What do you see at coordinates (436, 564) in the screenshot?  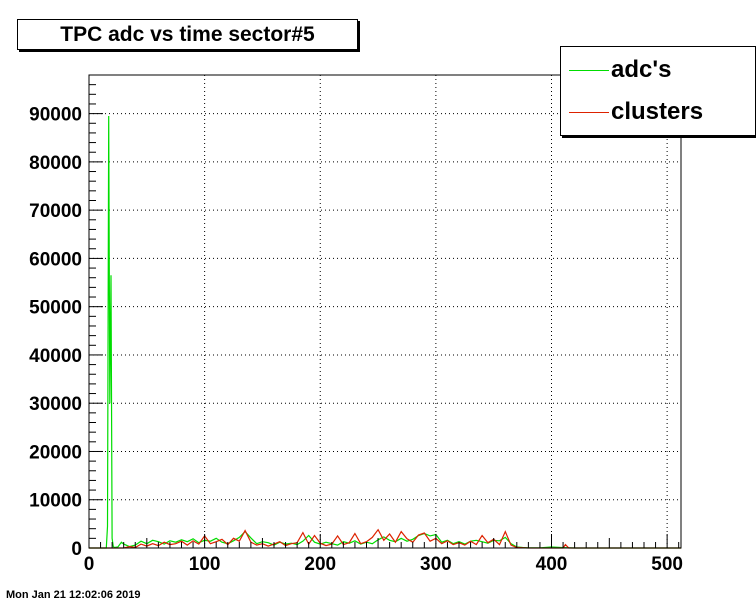 I see `x-tick-label: 300` at bounding box center [436, 564].